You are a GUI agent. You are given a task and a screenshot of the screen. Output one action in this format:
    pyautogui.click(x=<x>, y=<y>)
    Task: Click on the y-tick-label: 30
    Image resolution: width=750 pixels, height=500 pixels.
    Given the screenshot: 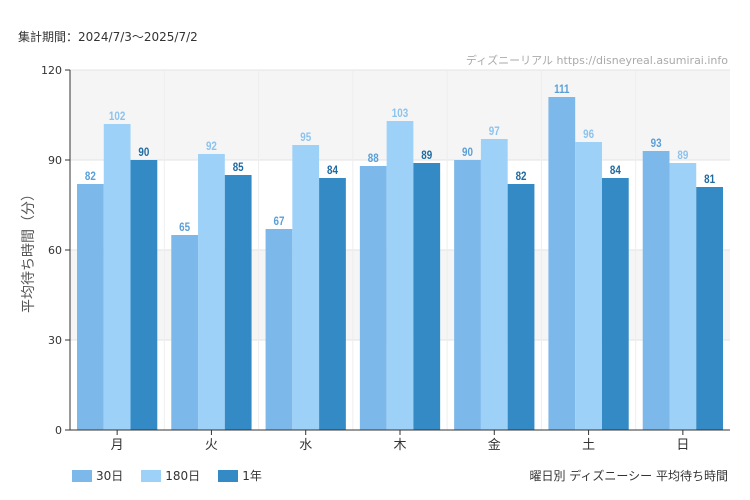 What is the action you would take?
    pyautogui.click(x=55, y=340)
    